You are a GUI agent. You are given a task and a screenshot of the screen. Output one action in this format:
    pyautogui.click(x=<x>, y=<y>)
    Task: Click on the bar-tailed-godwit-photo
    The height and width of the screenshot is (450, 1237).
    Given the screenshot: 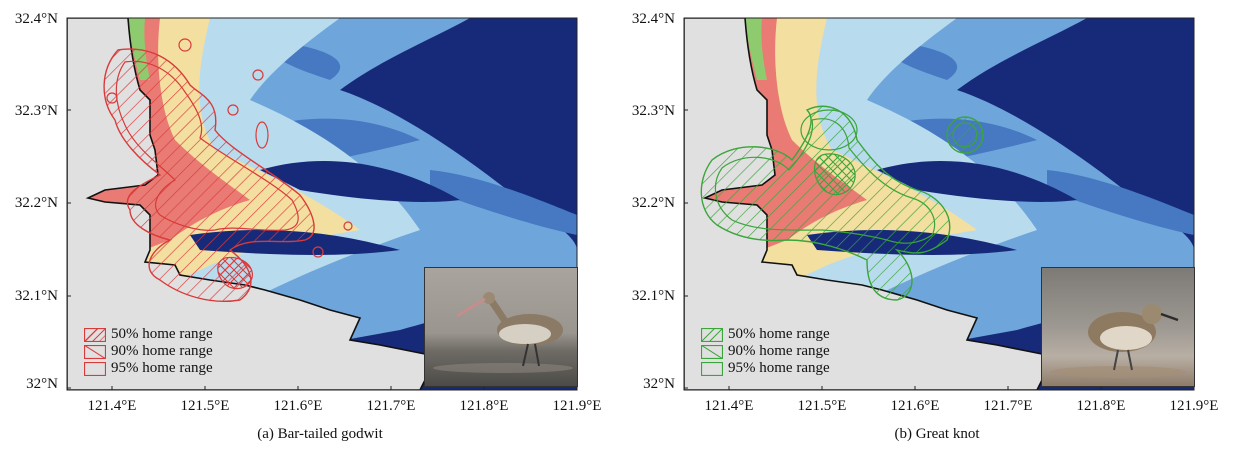 What is the action you would take?
    pyautogui.click(x=501, y=327)
    